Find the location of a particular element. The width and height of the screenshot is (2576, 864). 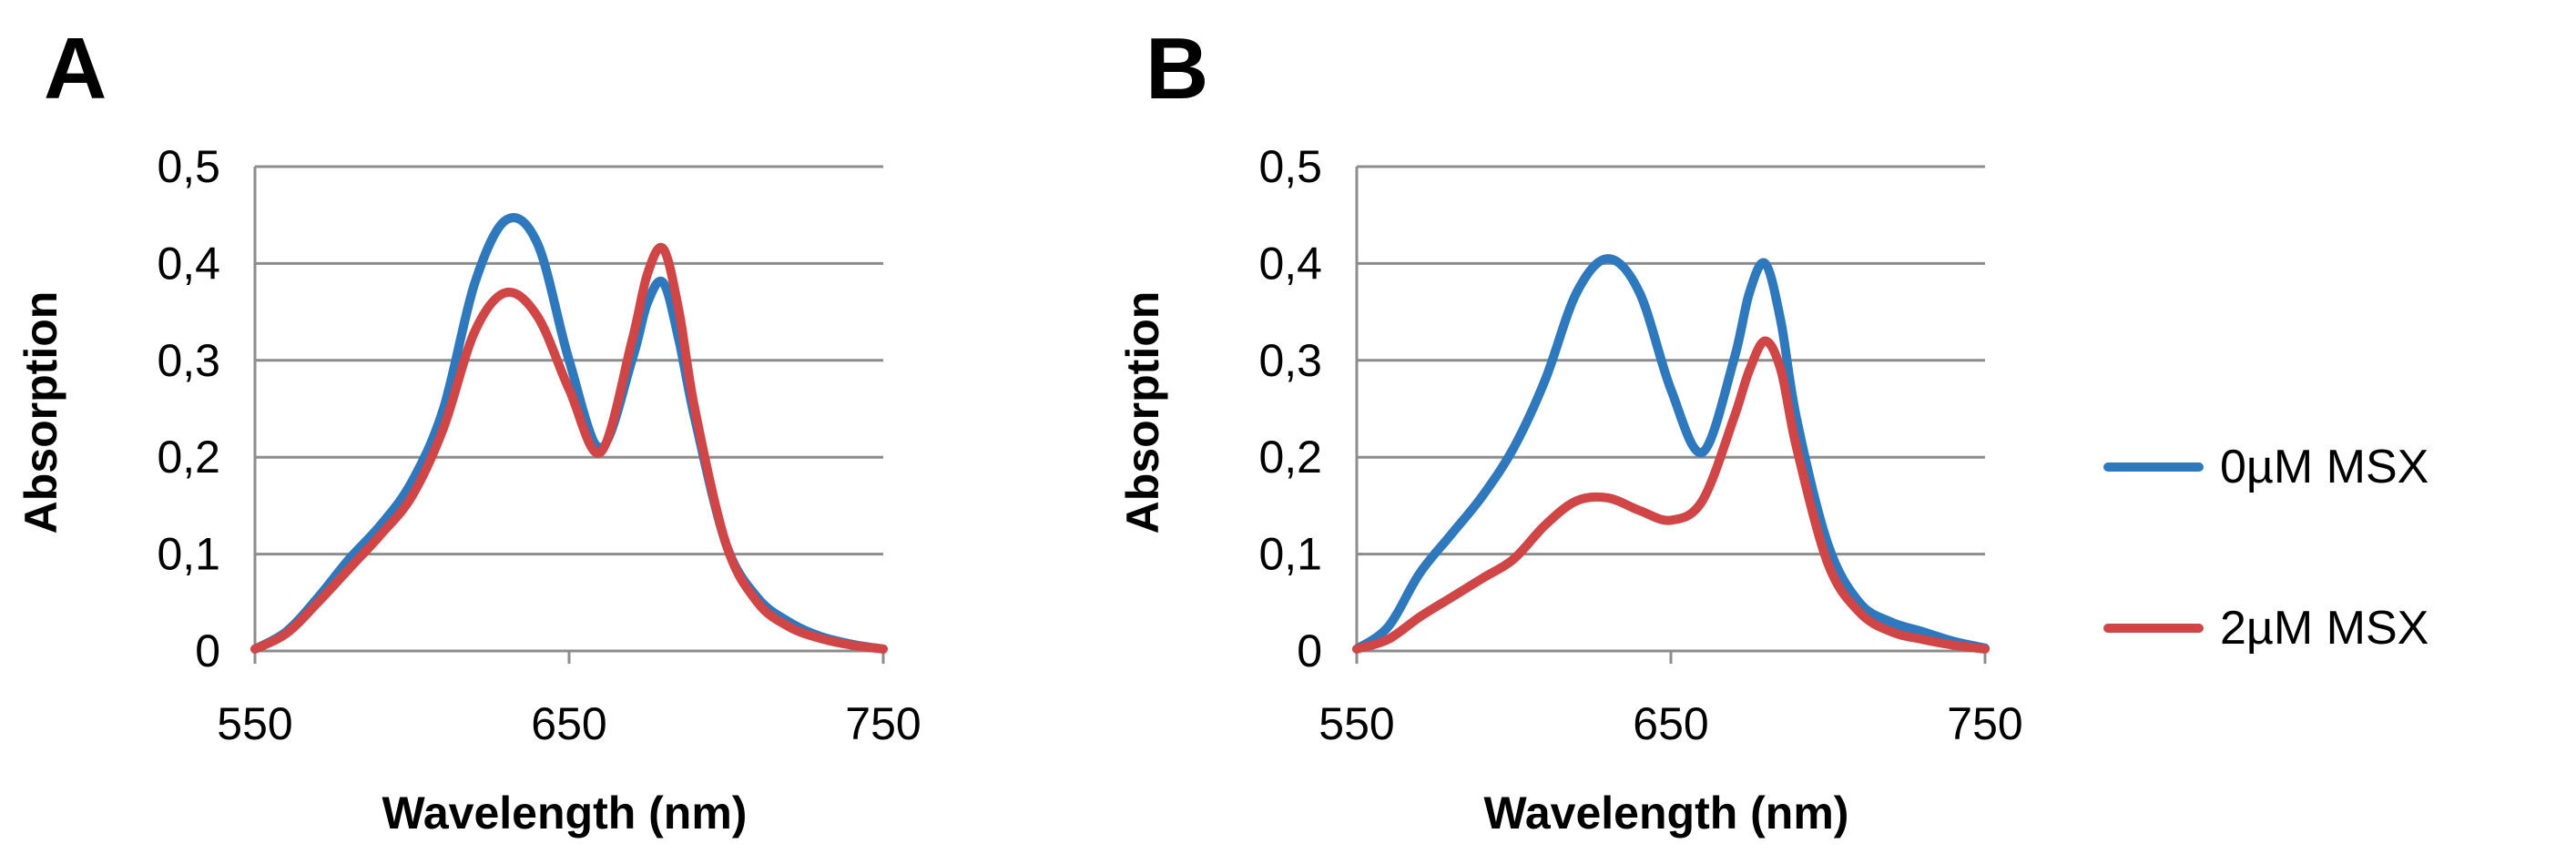

legend-label-2um: 2µM MSX is located at coordinates (2324, 628).